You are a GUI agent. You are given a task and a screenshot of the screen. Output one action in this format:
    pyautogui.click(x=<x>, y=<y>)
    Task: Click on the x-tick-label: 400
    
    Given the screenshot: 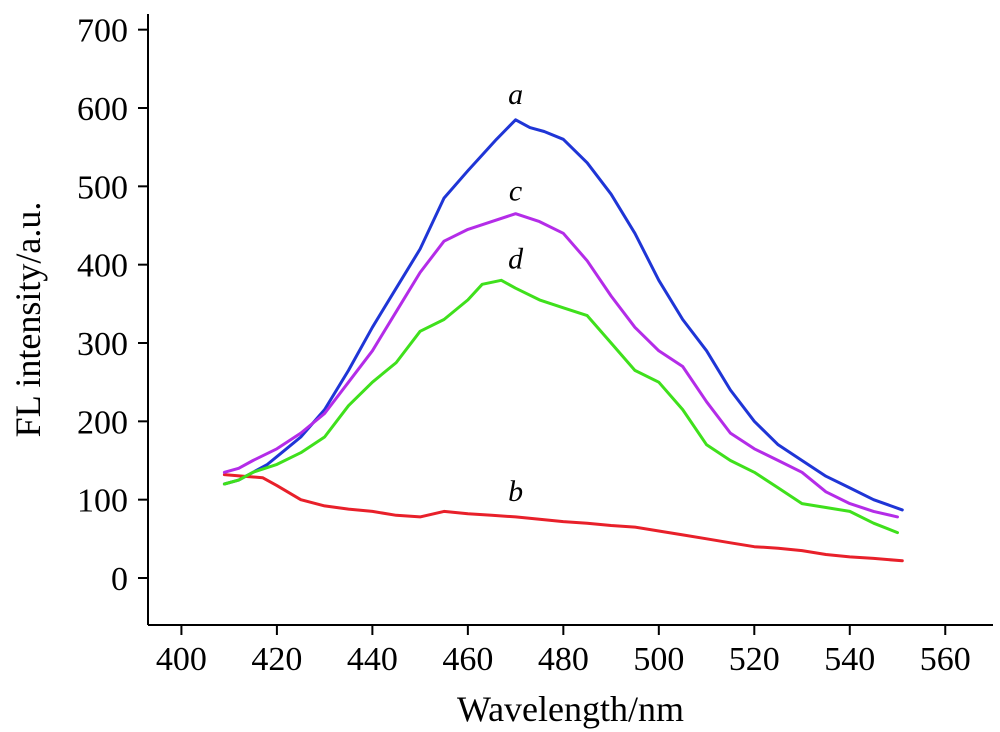 What is the action you would take?
    pyautogui.click(x=181, y=659)
    